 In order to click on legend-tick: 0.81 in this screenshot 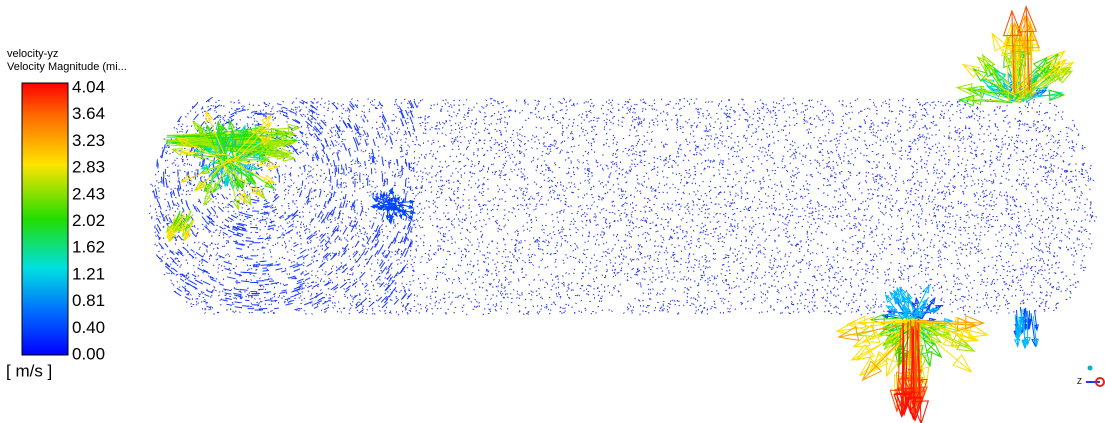, I will do `click(88, 300)`.